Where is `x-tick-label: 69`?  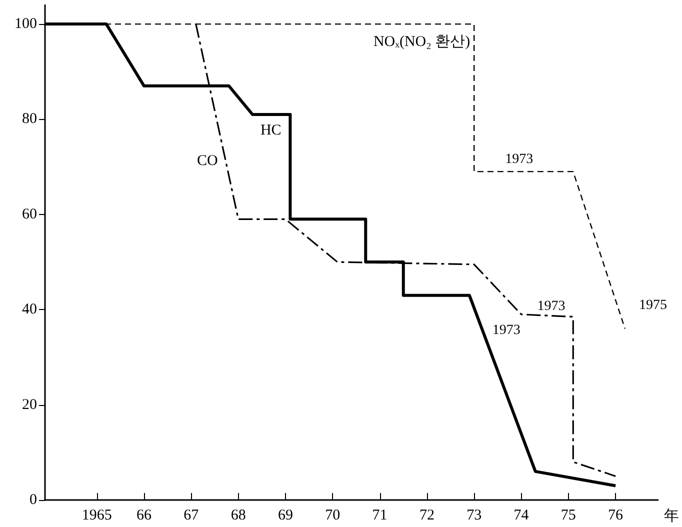
x-tick-label: 69 is located at coordinates (285, 516).